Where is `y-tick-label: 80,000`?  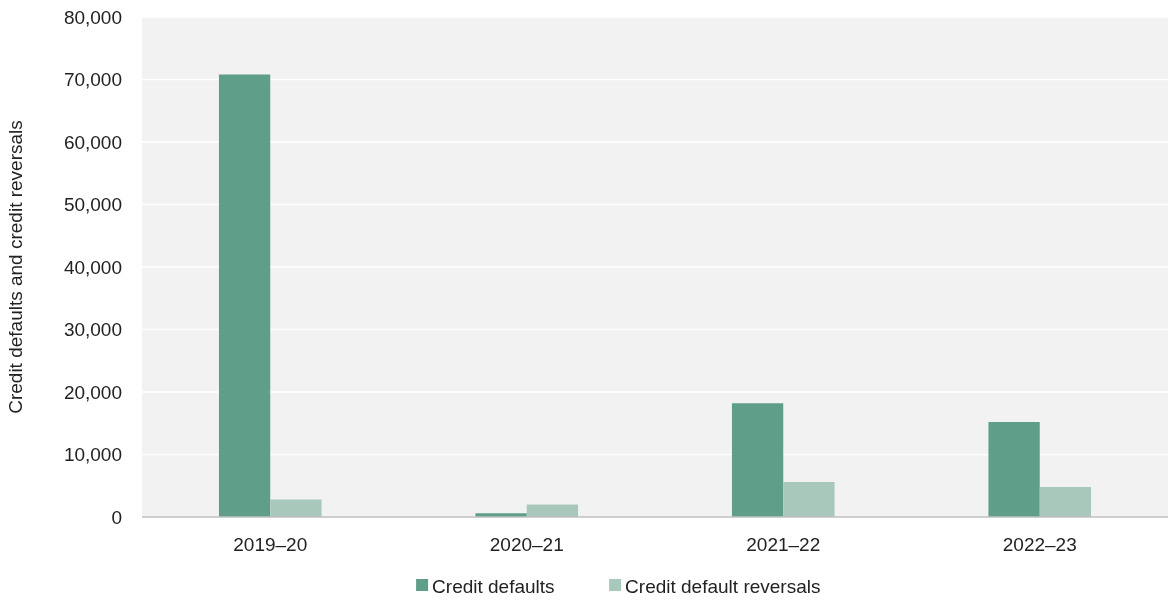
y-tick-label: 80,000 is located at coordinates (92, 17).